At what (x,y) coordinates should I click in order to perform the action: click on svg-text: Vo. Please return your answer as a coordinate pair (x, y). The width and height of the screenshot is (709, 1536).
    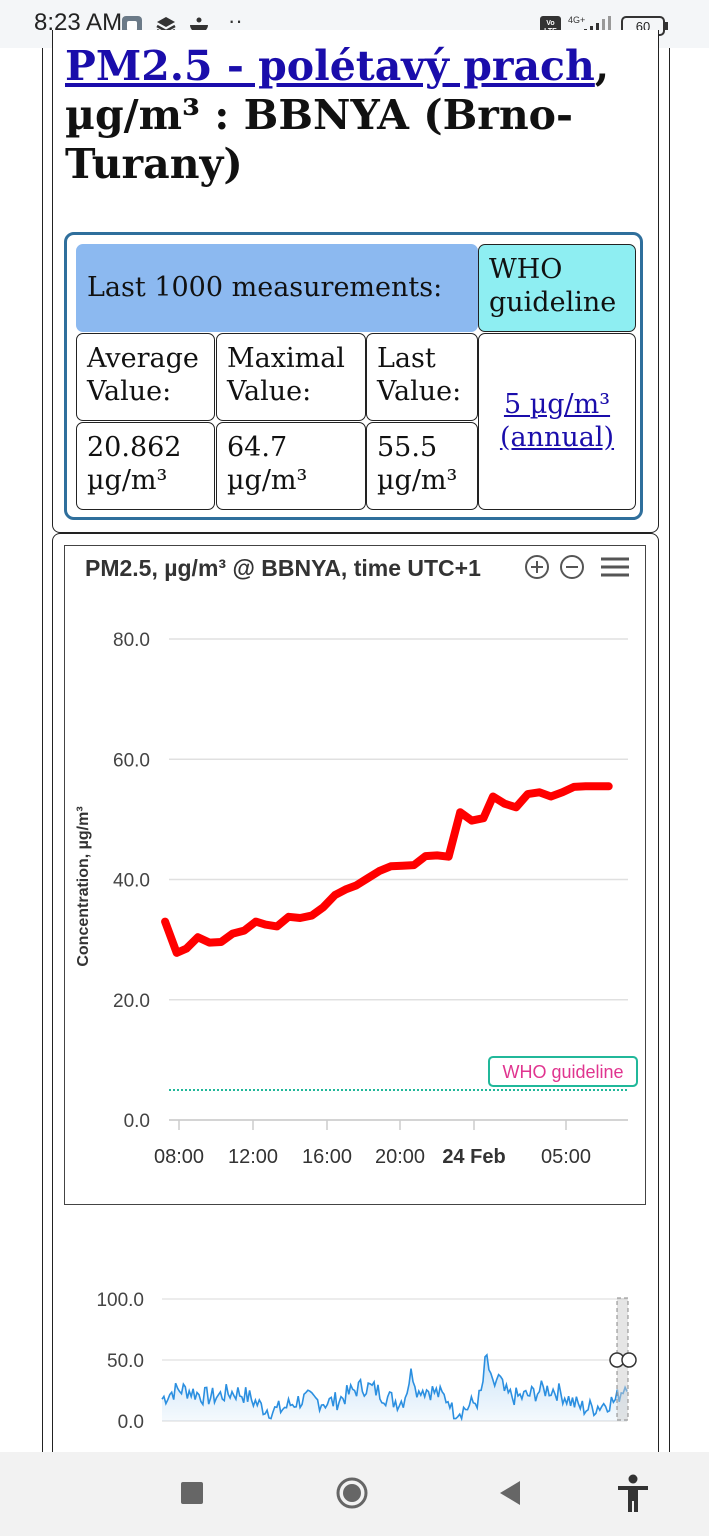
    Looking at the image, I should click on (550, 23).